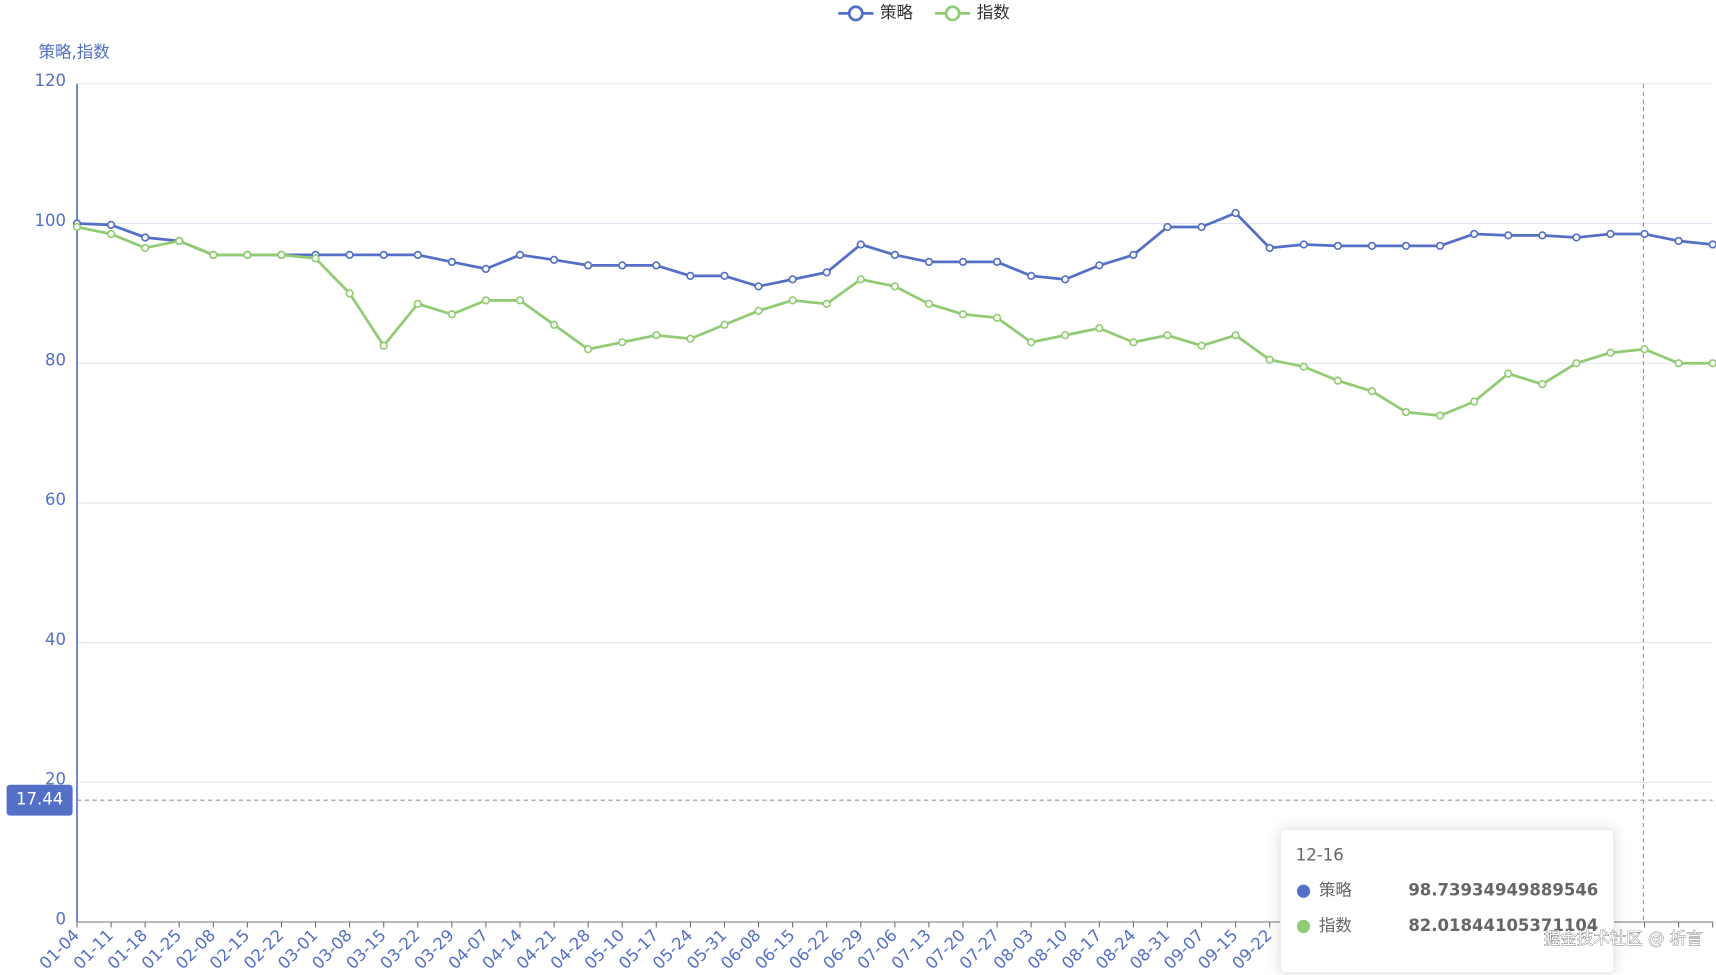 The height and width of the screenshot is (975, 1716). I want to click on watermark: 掘金技术社区 @ 析言, so click(1623, 938).